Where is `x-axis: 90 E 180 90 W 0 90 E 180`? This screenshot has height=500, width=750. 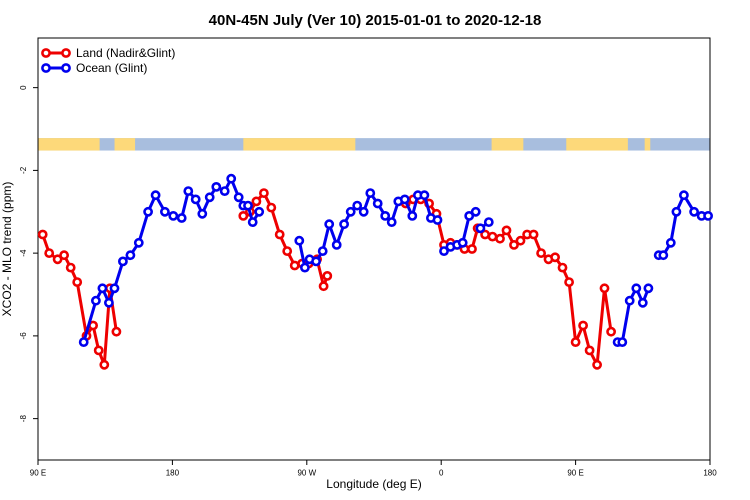 x-axis: 90 E 180 90 W 0 90 E 180 is located at coordinates (373, 469).